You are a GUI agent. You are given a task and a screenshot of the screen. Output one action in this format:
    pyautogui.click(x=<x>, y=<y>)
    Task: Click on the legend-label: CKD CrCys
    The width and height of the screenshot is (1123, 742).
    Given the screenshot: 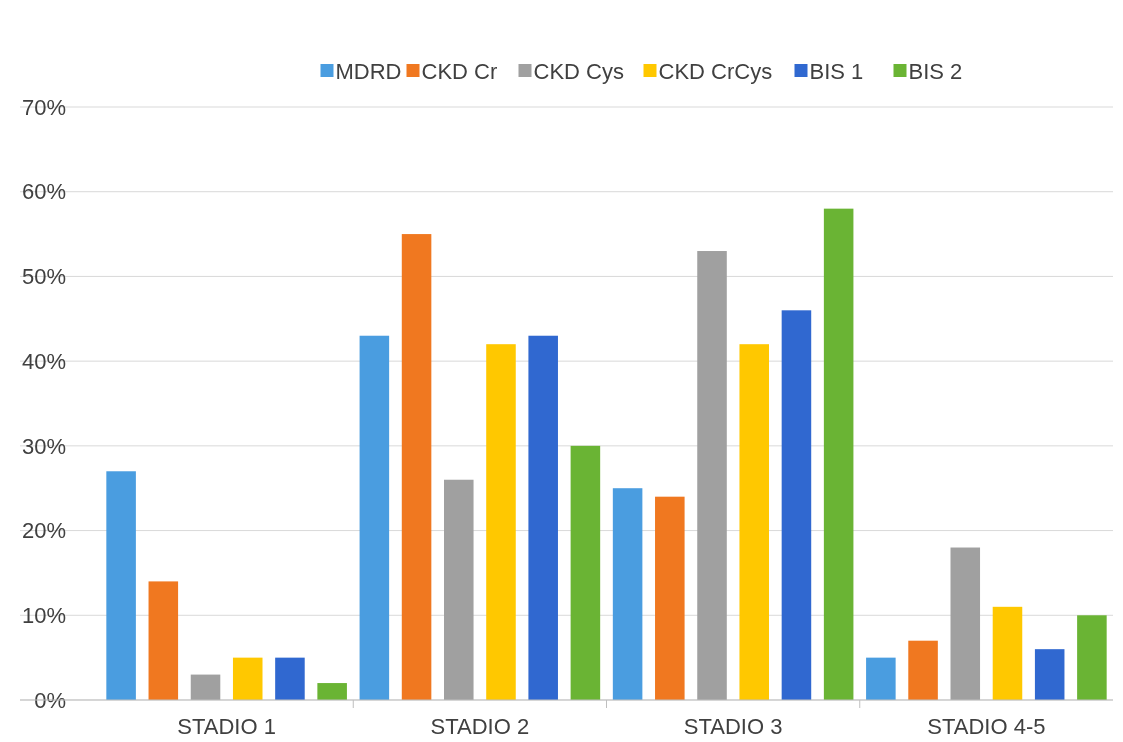 What is the action you would take?
    pyautogui.click(x=715, y=71)
    